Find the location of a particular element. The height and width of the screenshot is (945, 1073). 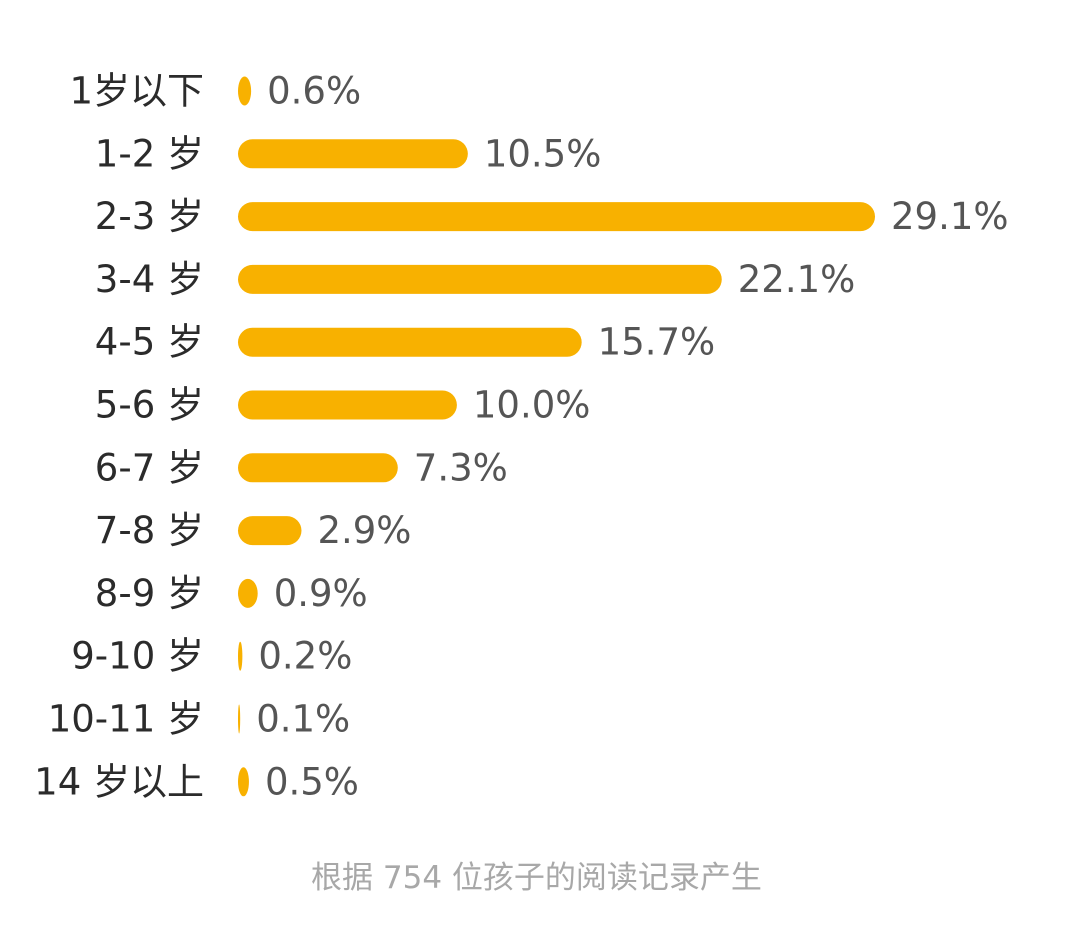

value-label: 0.1% is located at coordinates (303, 719).